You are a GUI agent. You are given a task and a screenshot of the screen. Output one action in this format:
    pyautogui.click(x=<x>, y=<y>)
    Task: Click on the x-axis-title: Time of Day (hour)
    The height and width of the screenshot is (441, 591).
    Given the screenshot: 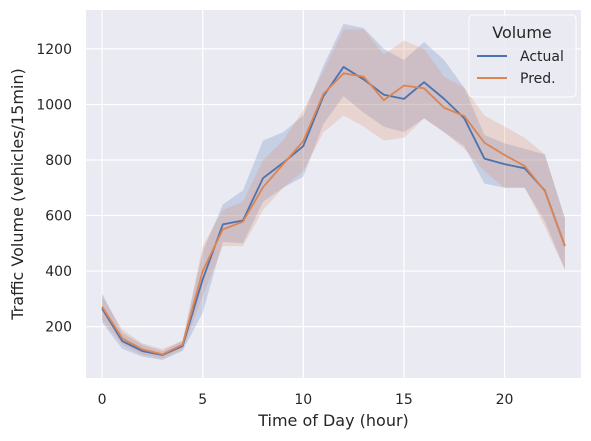 What is the action you would take?
    pyautogui.click(x=333, y=420)
    